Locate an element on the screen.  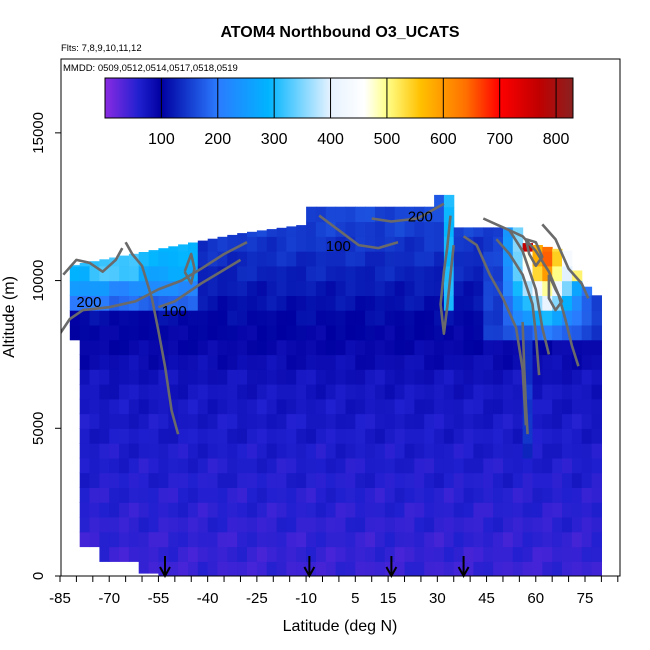
profile-markers is located at coordinates (314, 567).